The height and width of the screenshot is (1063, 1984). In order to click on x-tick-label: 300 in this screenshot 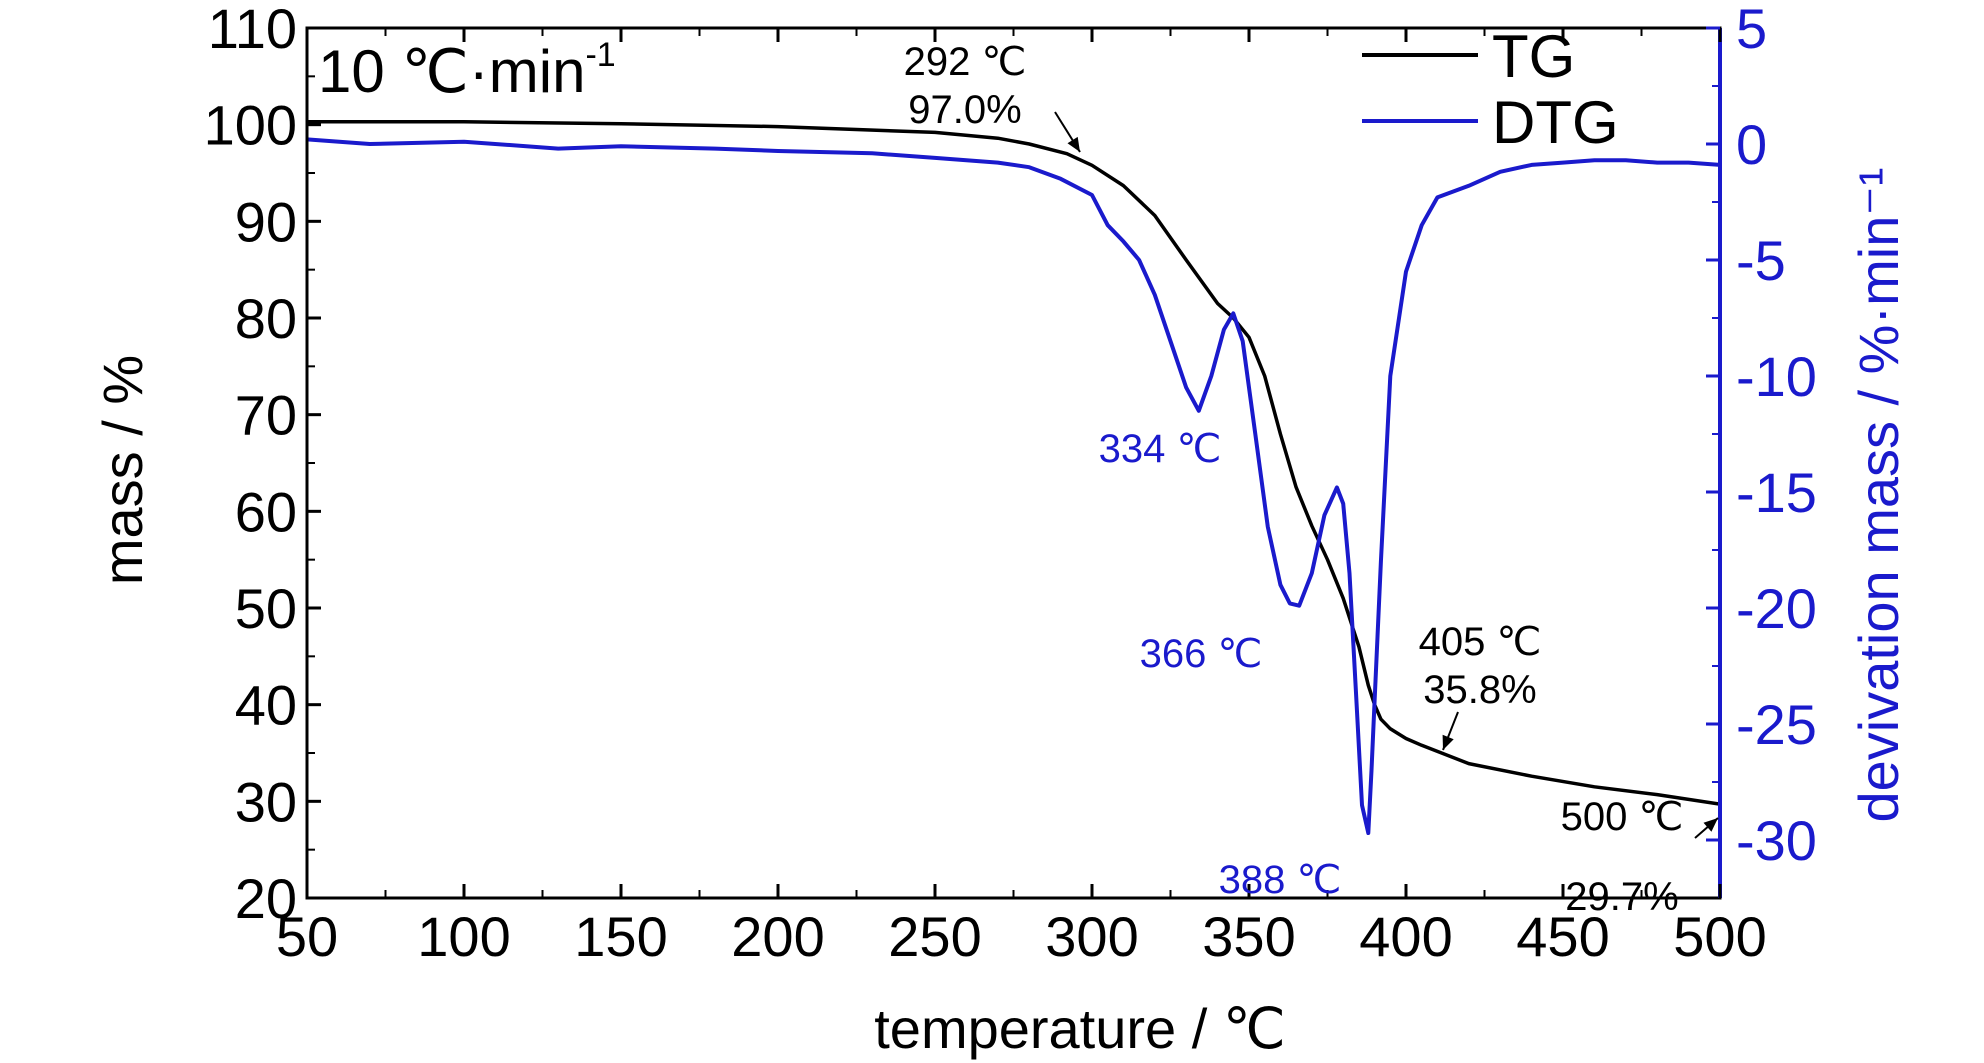, I will do `click(1091, 936)`.